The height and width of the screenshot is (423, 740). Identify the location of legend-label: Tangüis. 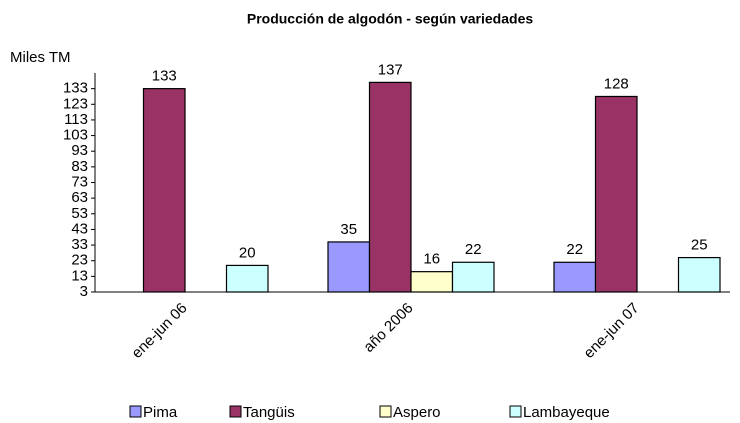
(269, 412).